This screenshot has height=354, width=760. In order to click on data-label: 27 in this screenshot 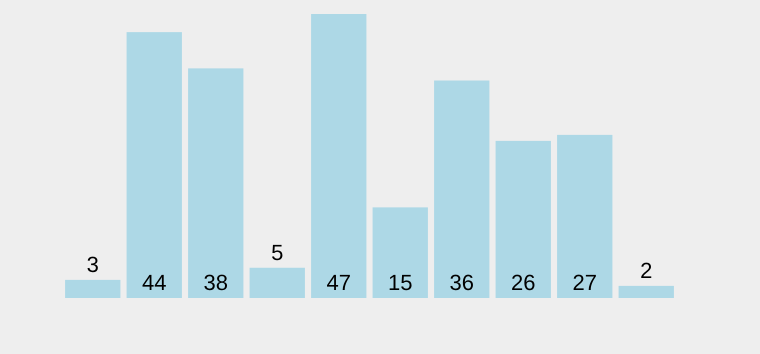, I will do `click(584, 282)`.